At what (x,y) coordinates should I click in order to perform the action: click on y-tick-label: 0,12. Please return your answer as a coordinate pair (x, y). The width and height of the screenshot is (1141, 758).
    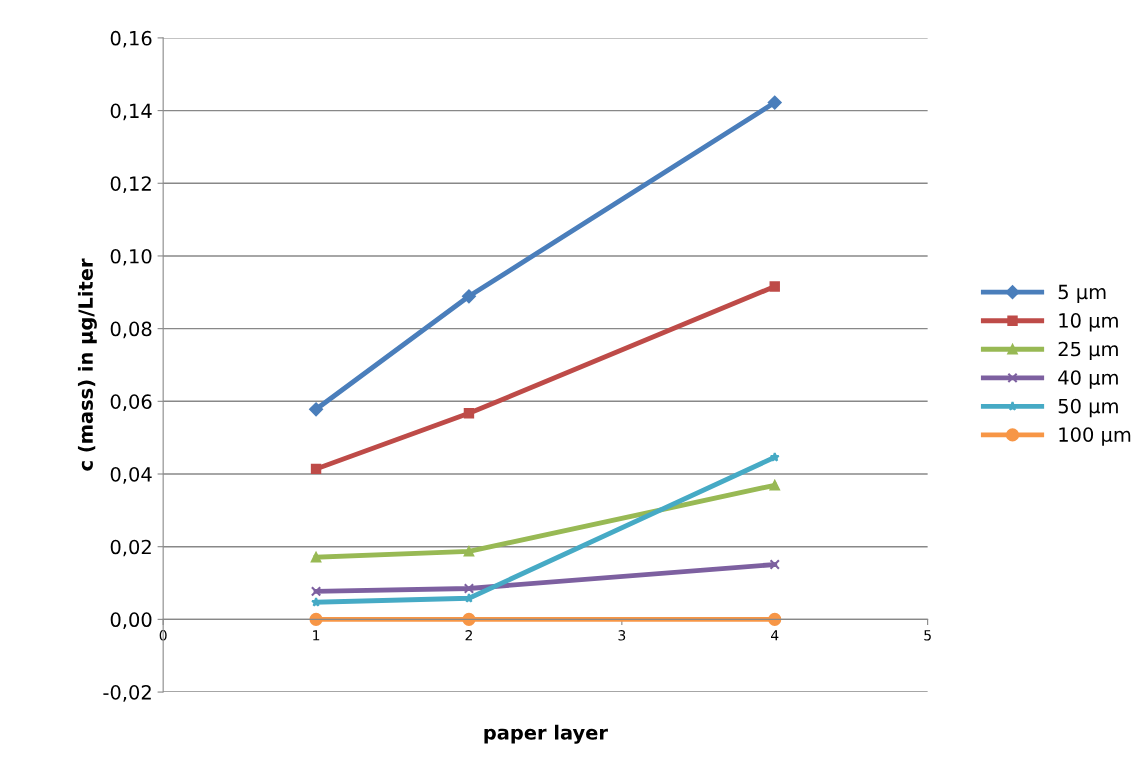
    Looking at the image, I should click on (130, 184).